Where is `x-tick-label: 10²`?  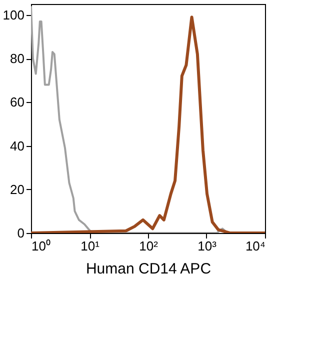
x-tick-label: 10² is located at coordinates (149, 246).